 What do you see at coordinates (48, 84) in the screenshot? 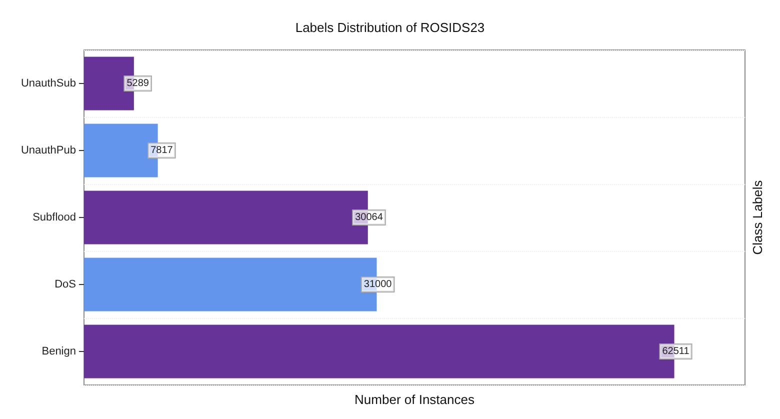
I see `y-tick-label: UnauthSub` at bounding box center [48, 84].